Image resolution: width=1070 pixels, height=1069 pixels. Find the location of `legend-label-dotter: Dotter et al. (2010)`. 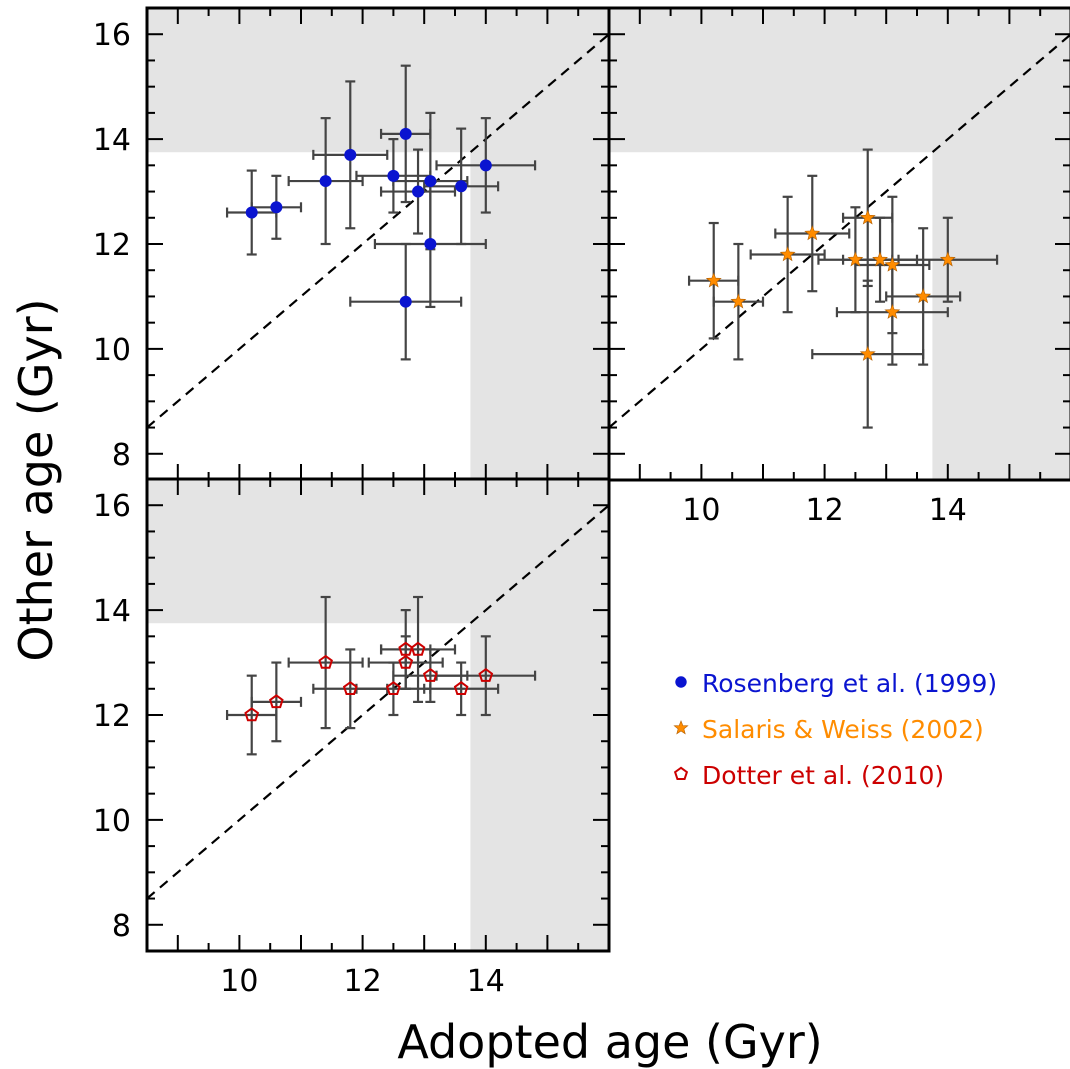

legend-label-dotter: Dotter et al. (2010) is located at coordinates (823, 775).